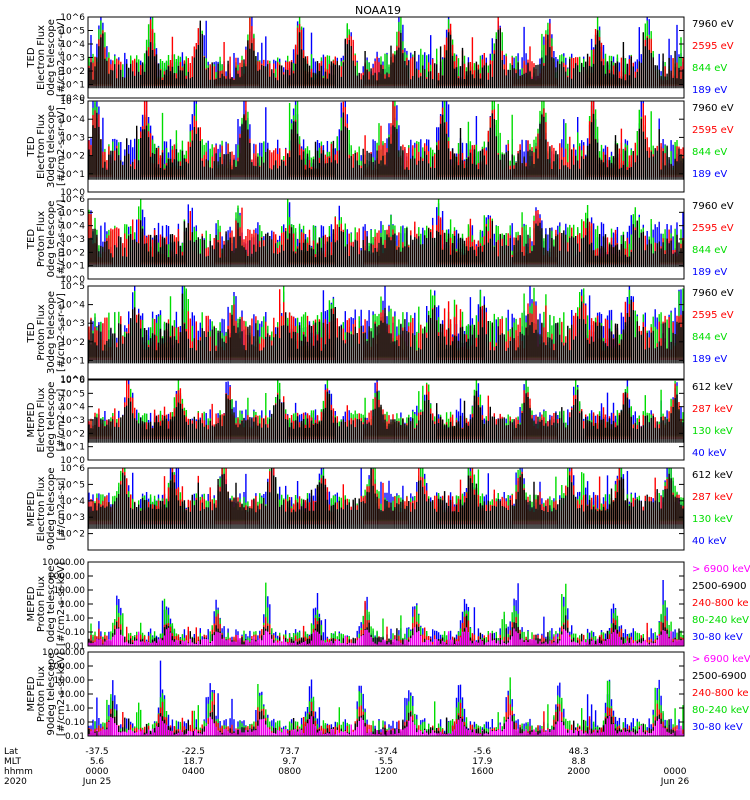 The width and height of the screenshot is (750, 800). What do you see at coordinates (193, 762) in the screenshot?
I see `x-tick-label: 18.7` at bounding box center [193, 762].